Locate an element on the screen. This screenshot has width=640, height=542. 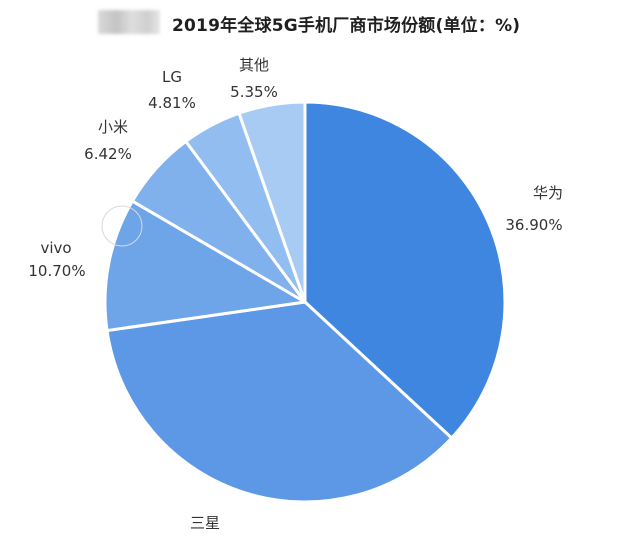
pie-label-name-5: 其他 is located at coordinates (254, 65).